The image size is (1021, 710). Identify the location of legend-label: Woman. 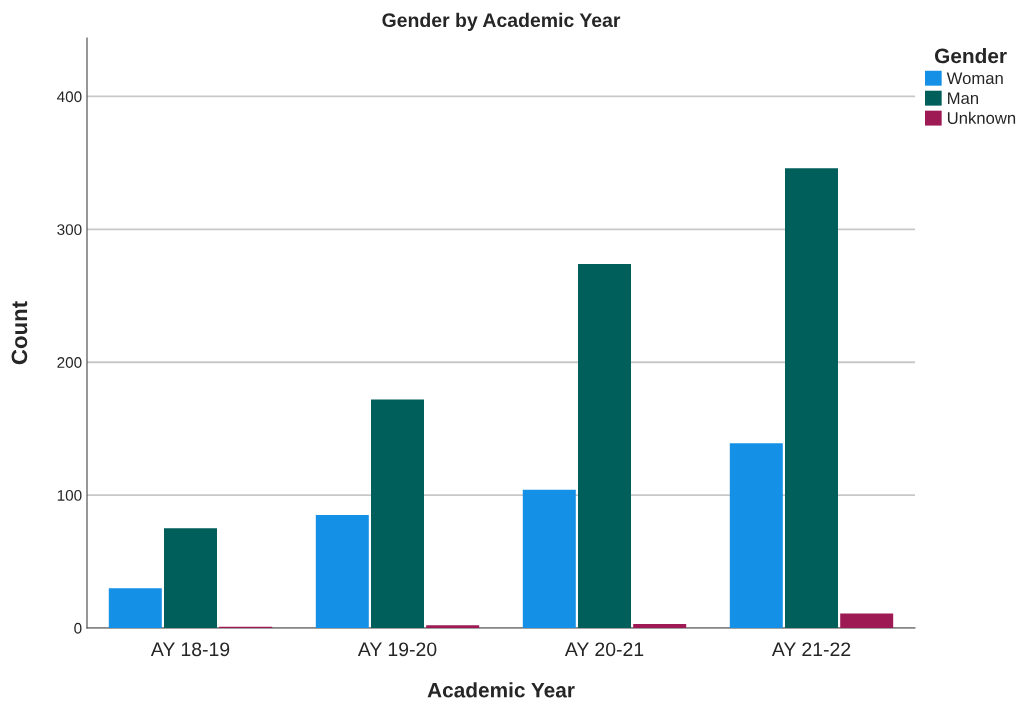
(974, 78).